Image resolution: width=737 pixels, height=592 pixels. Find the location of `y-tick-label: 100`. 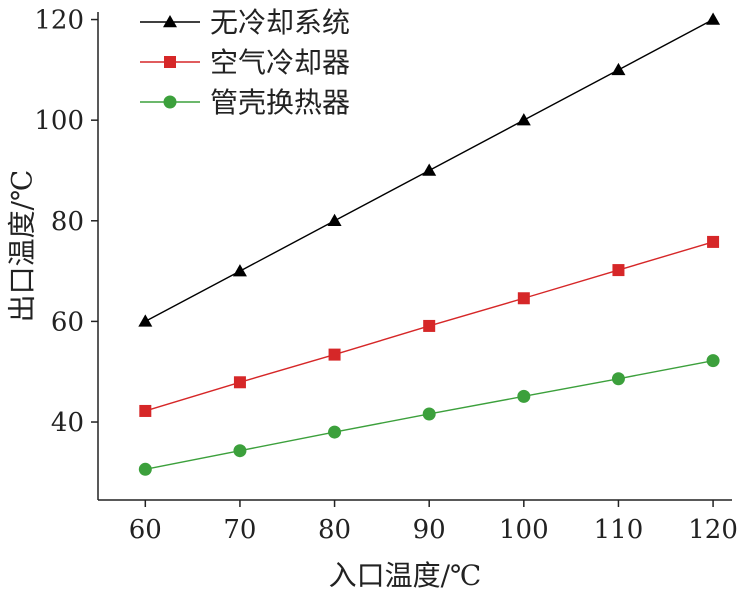

y-tick-label: 100 is located at coordinates (59, 121).